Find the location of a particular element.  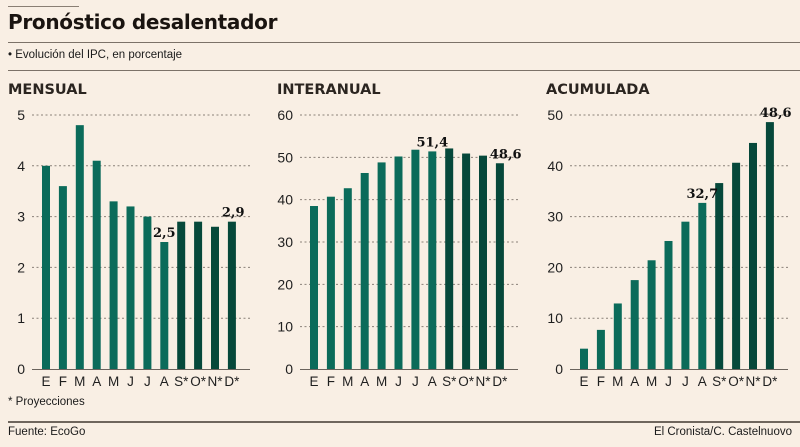

y-tick-label: 4 is located at coordinates (21, 166).